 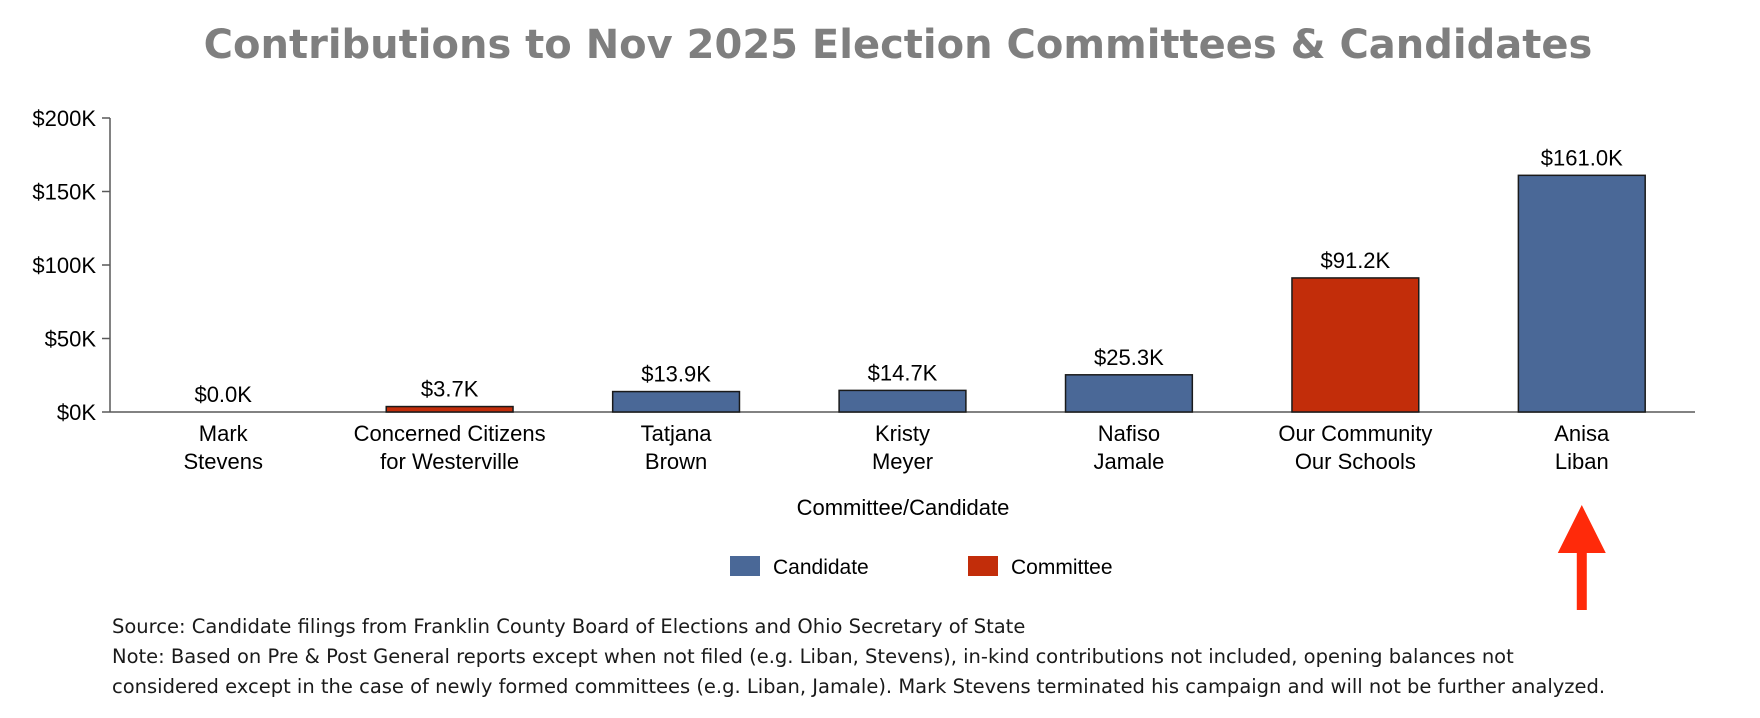 I want to click on data-label: $161.0K, so click(x=1582, y=157).